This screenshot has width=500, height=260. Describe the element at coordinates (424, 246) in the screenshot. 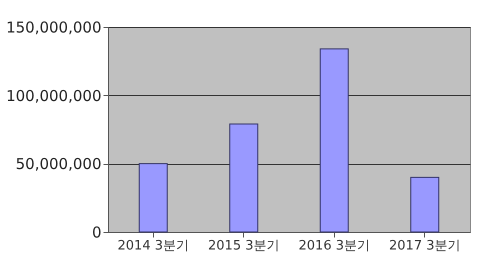

I see `x-tick-label: 2017 3분기` at that location.